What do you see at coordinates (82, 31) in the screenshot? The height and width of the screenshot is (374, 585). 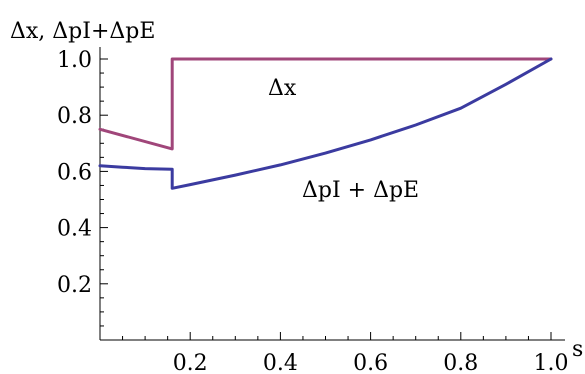 I see `y-axis-title: Δx, ΔpI+ΔpE` at bounding box center [82, 31].